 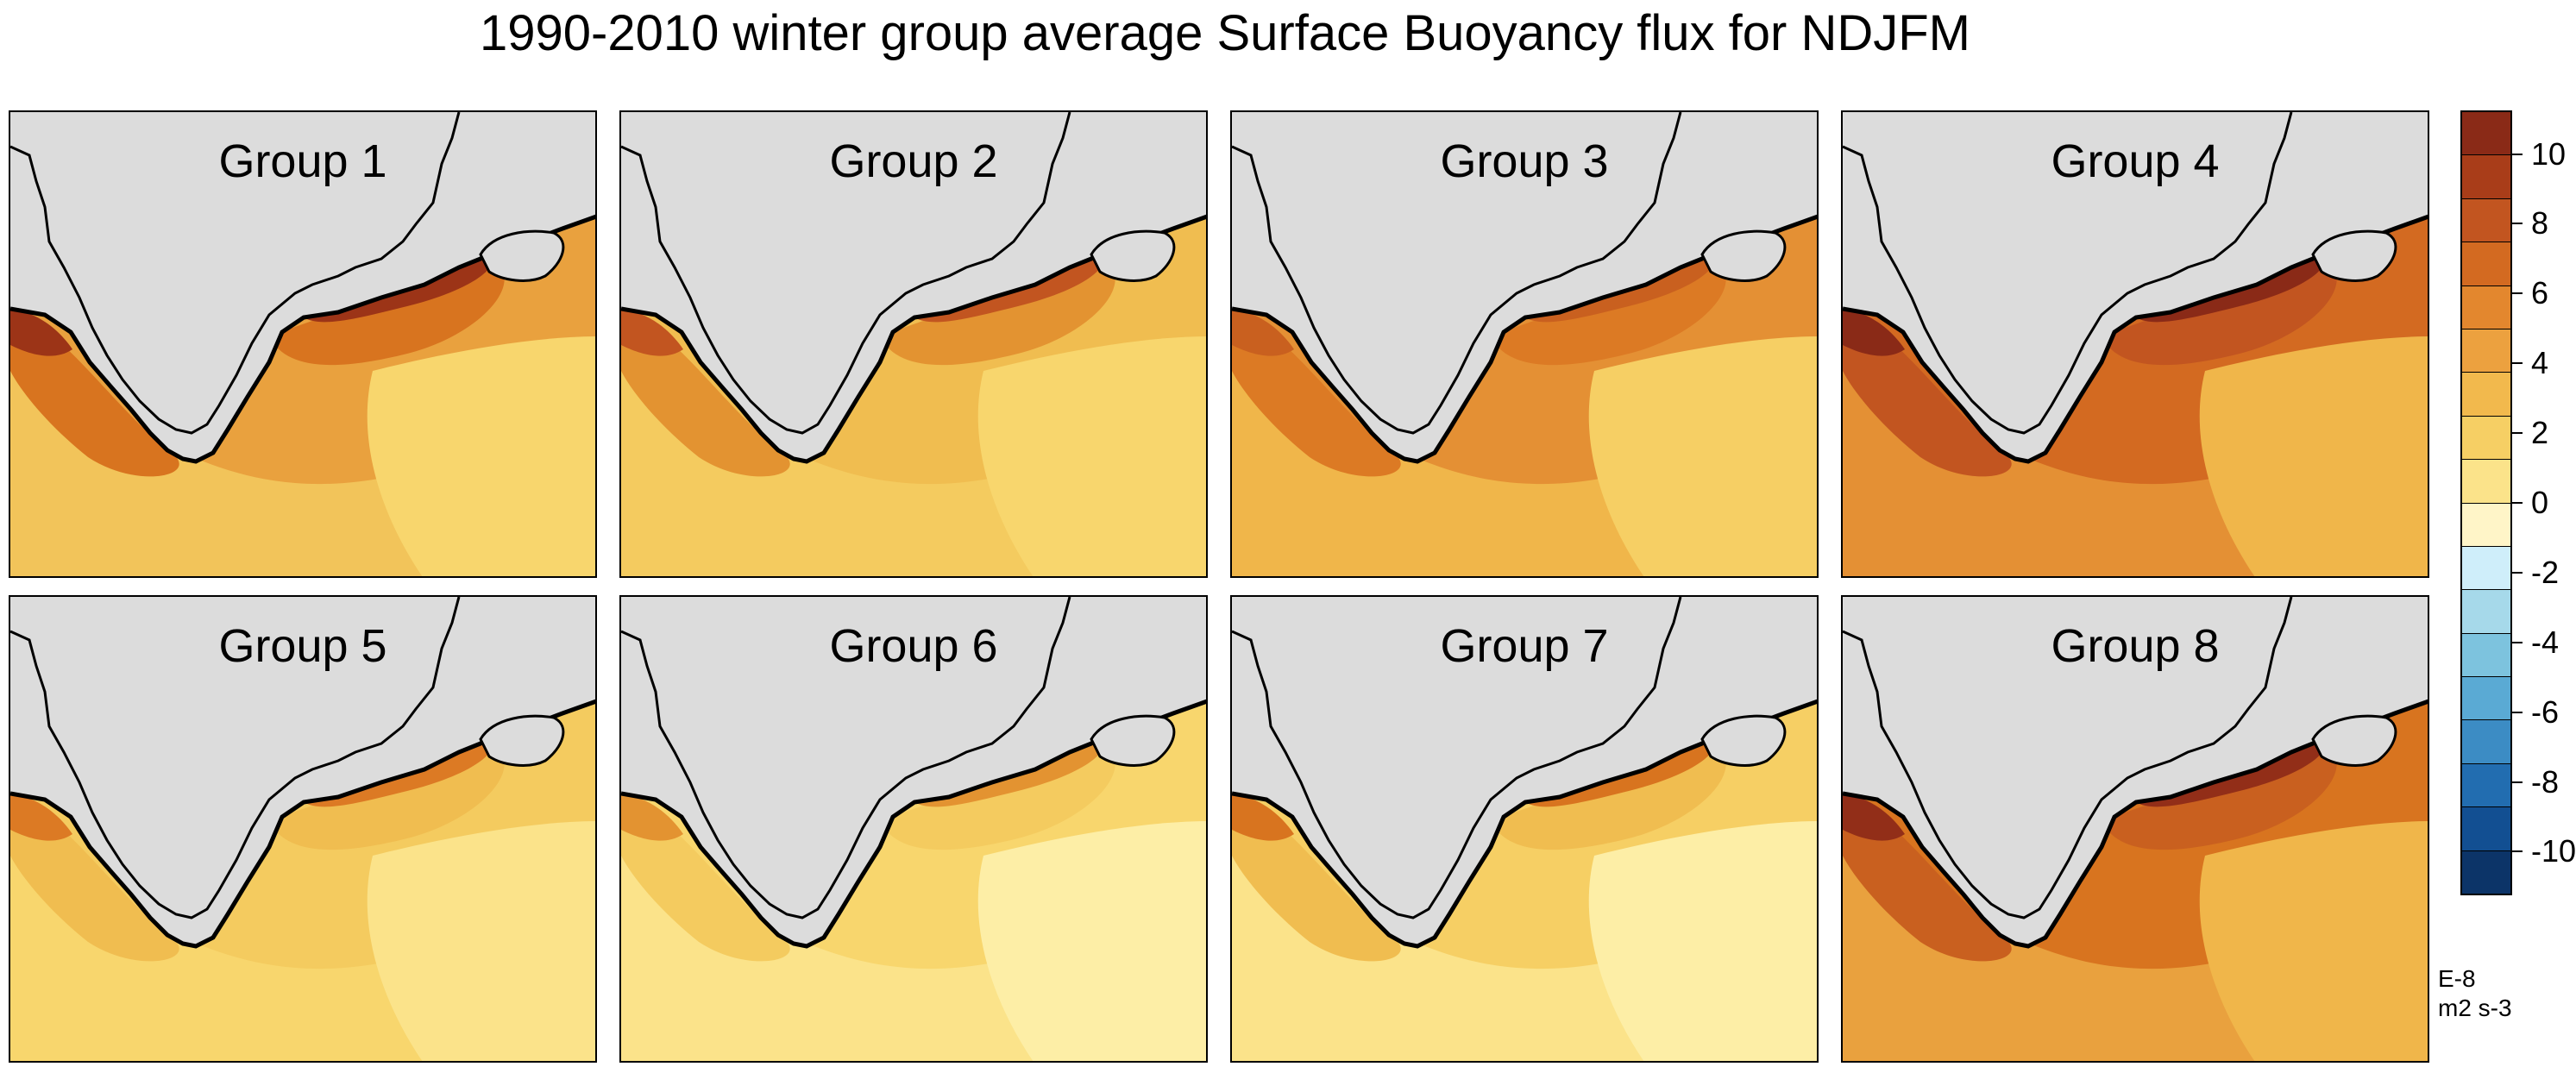 I want to click on map-panel-8: Group 8, so click(x=2135, y=829).